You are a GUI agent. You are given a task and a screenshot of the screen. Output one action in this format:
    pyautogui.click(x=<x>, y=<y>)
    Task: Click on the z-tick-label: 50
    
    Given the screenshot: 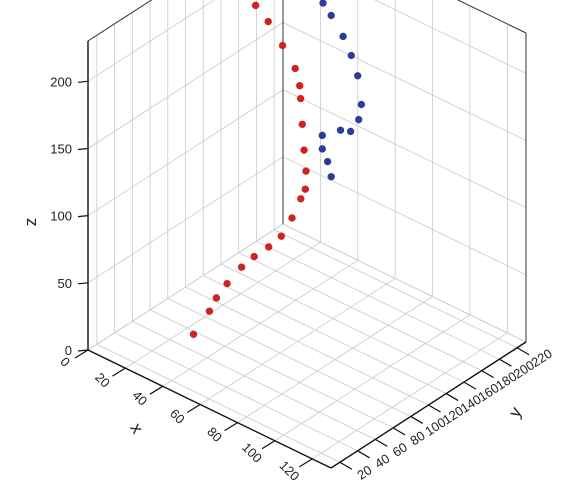 What is the action you would take?
    pyautogui.click(x=65, y=283)
    